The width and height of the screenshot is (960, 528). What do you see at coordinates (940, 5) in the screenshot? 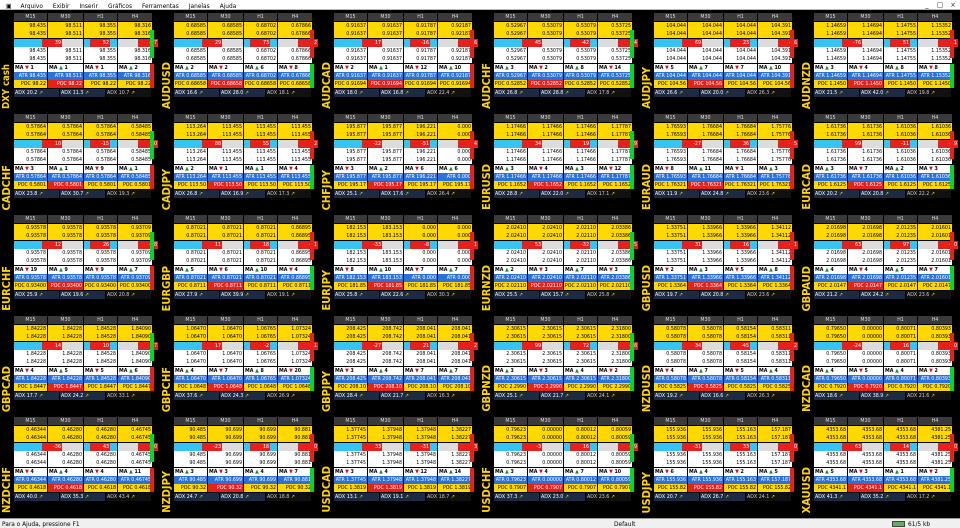
I see `maximize-icon: □` at bounding box center [940, 5].